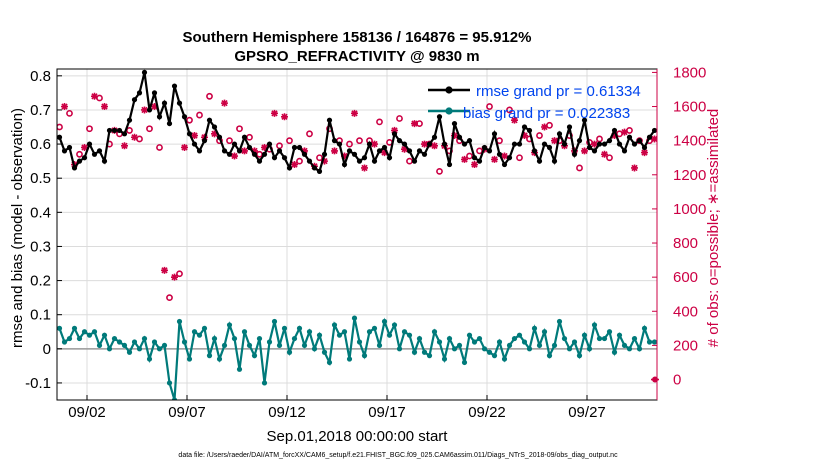 The image size is (830, 470). What do you see at coordinates (38, 383) in the screenshot?
I see `y-left-tick-label: -0.1` at bounding box center [38, 383].